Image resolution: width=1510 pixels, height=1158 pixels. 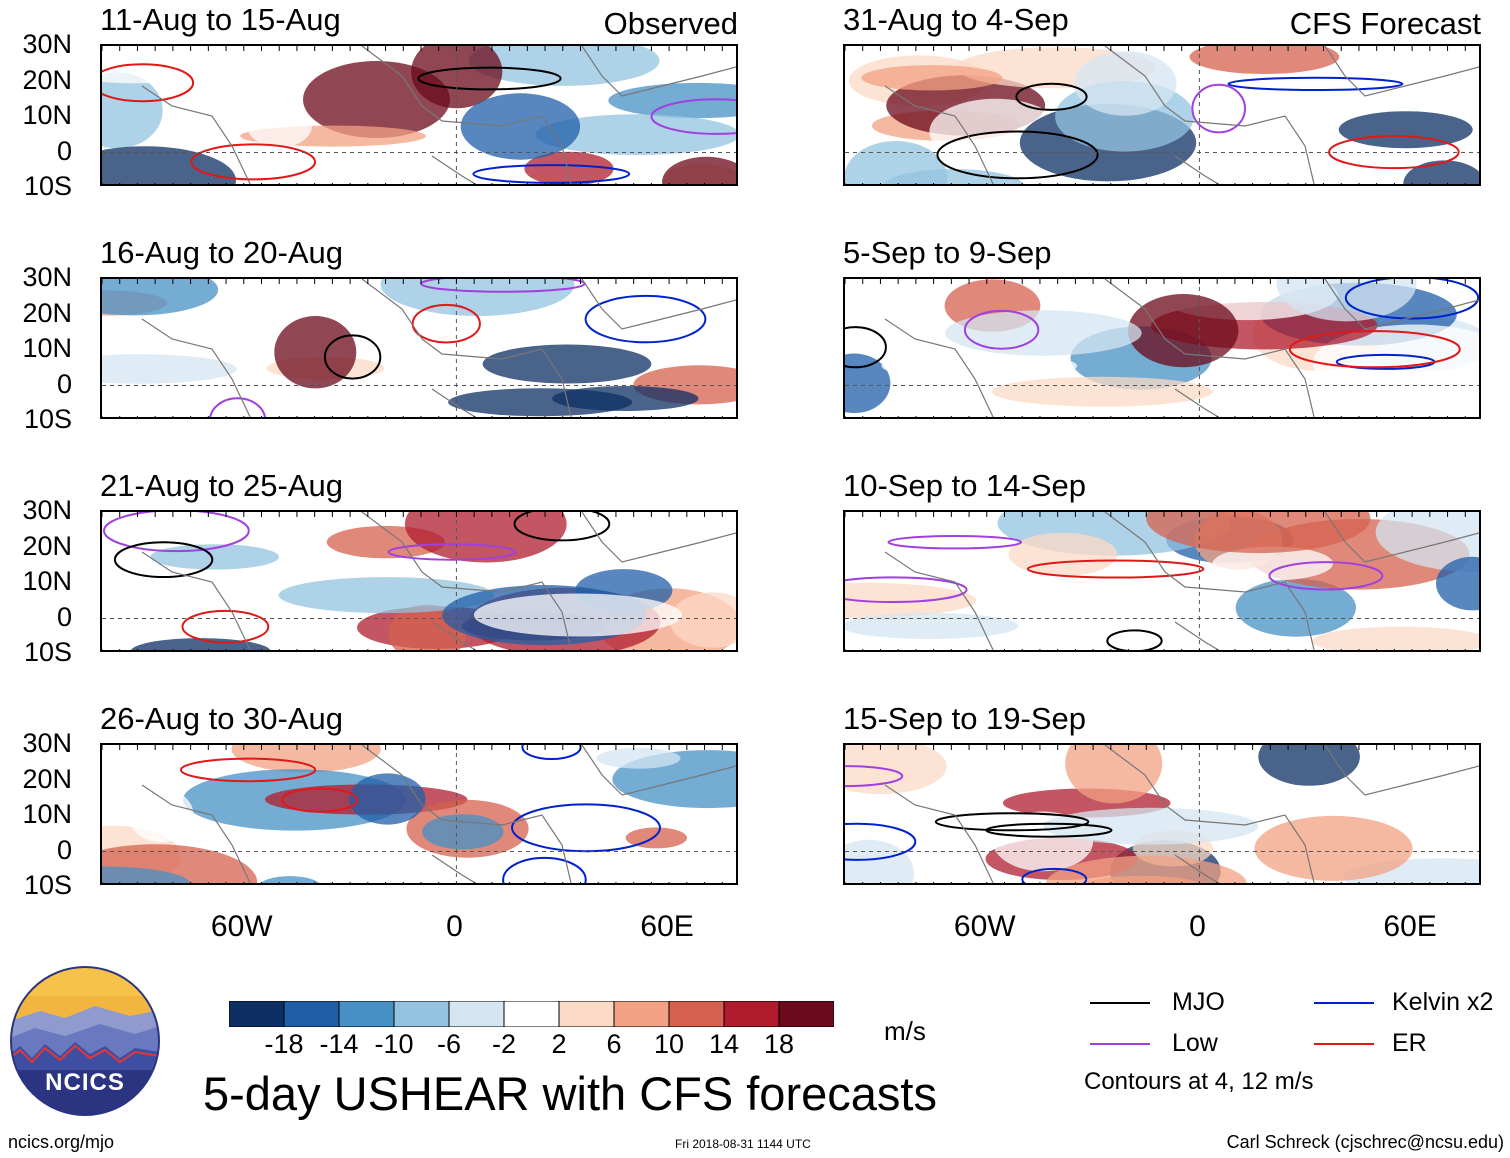 I want to click on legend-line-kelvin, so click(x=1344, y=1003).